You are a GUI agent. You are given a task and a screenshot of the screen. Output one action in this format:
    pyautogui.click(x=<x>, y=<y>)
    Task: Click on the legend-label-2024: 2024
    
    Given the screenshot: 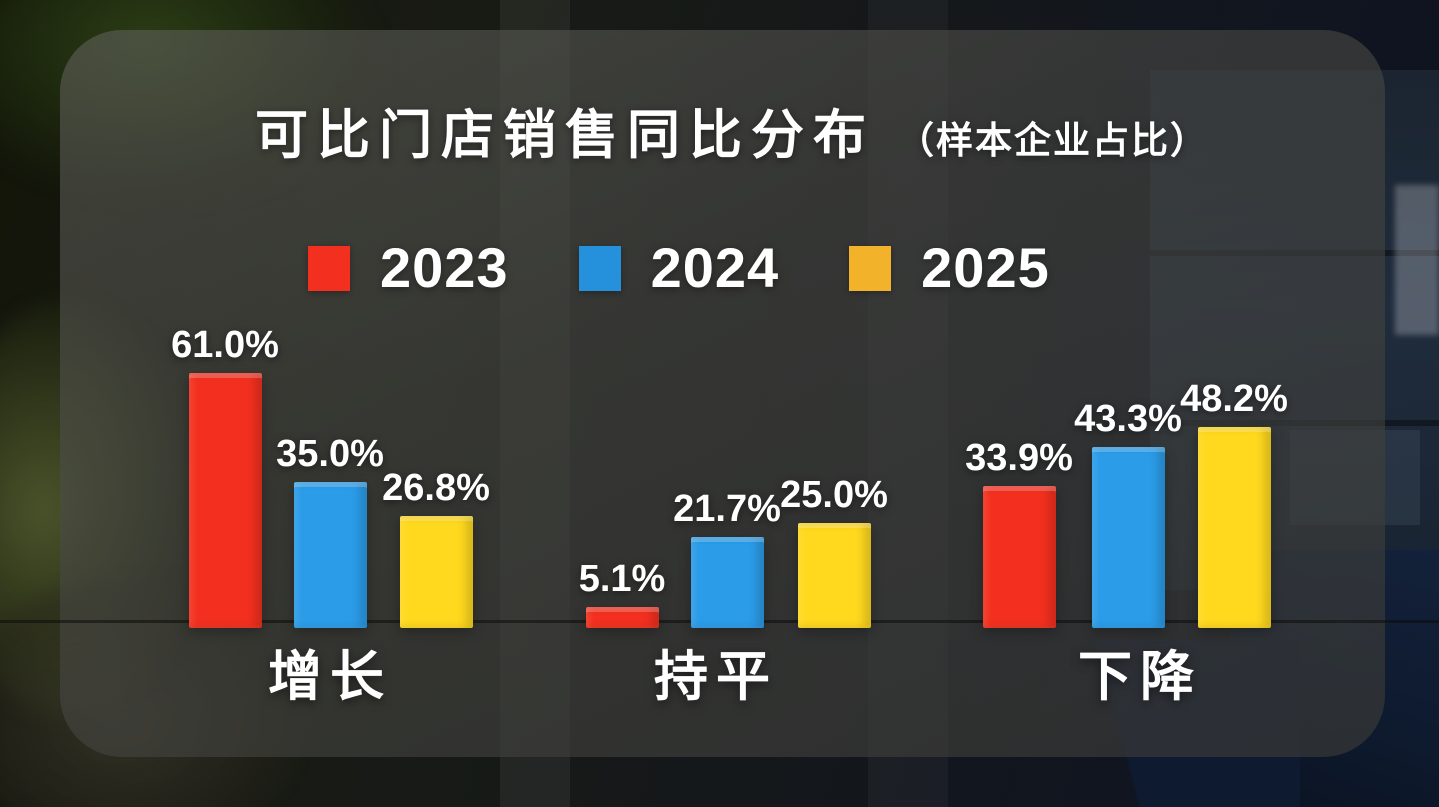 What is the action you would take?
    pyautogui.click(x=715, y=267)
    